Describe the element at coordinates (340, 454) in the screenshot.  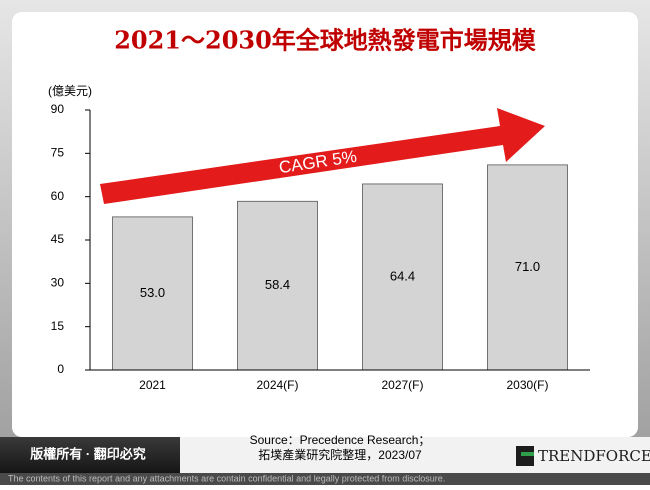
I see `source-line: 拓墣產業研究院整理，2023/07` at that location.